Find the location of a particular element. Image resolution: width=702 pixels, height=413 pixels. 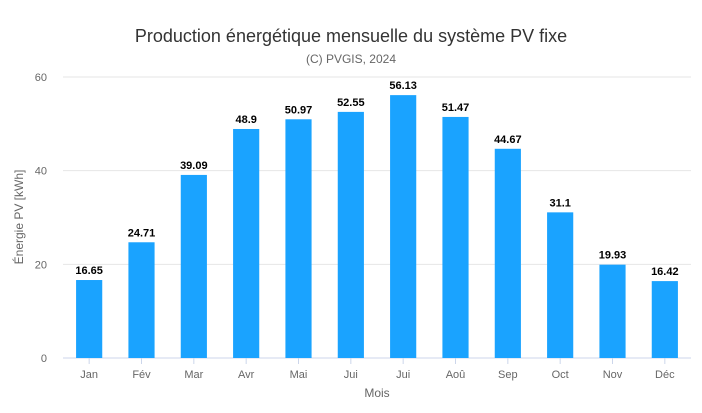

data-label: 16.42 is located at coordinates (665, 272).